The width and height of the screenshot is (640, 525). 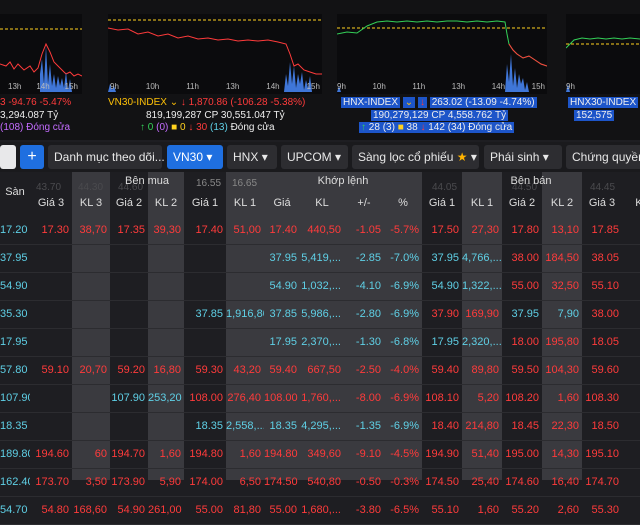 What do you see at coordinates (568, 510) in the screenshot?
I see `sell-vol-2-cell: 2,60` at bounding box center [568, 510].